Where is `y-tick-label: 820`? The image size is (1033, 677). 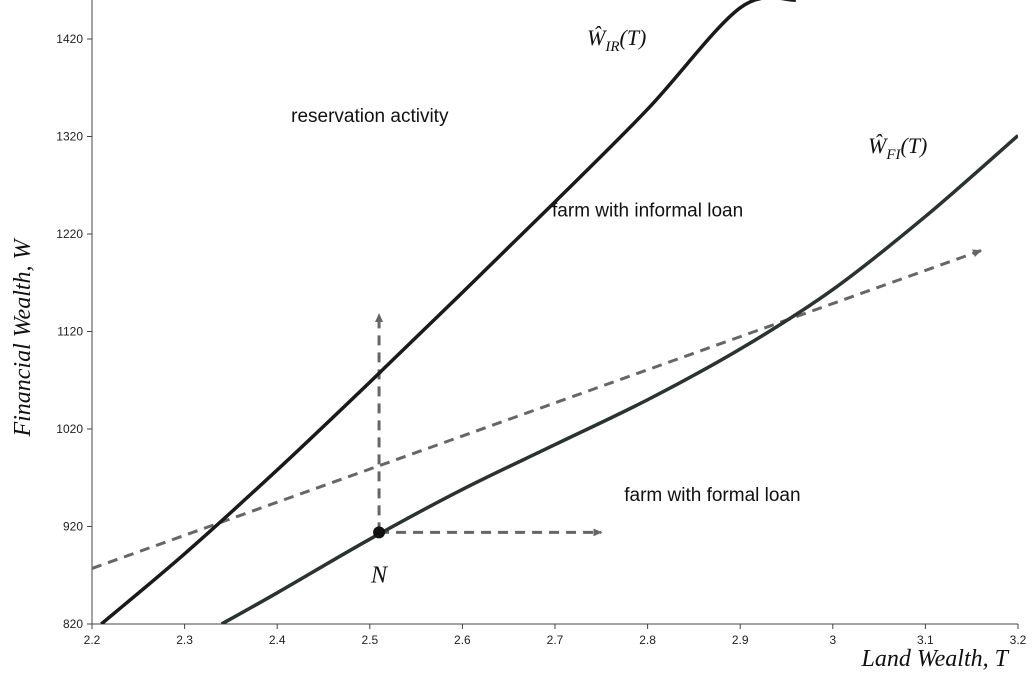 y-tick-label: 820 is located at coordinates (73, 624).